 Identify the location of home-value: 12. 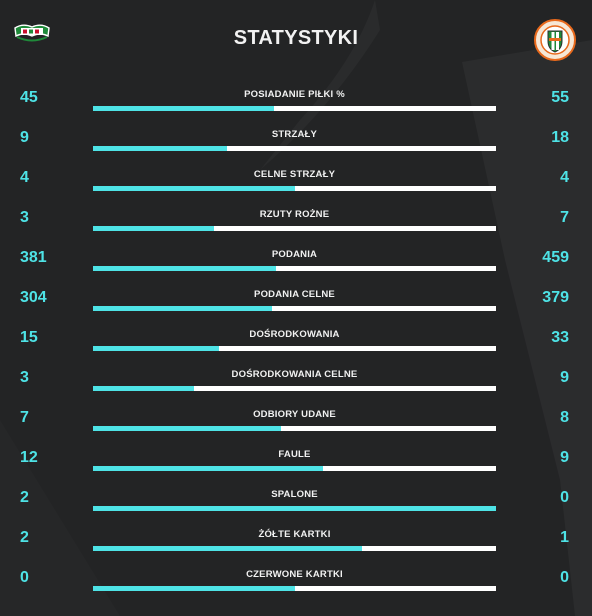
(29, 457).